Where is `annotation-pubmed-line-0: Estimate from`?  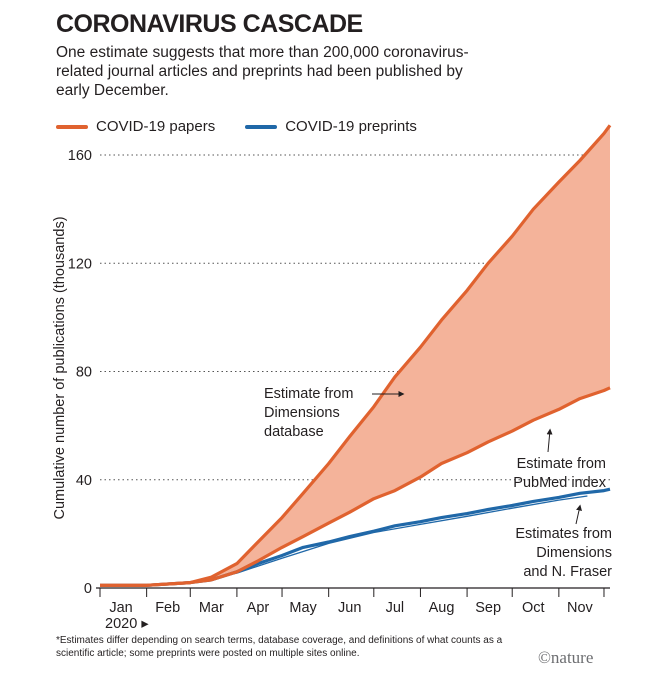
annotation-pubmed-line-0: Estimate from is located at coordinates (561, 464).